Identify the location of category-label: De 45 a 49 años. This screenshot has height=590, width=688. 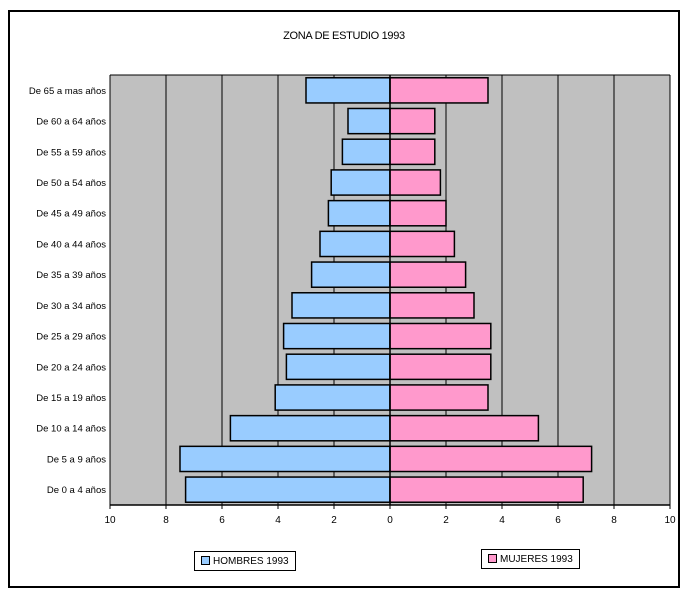
(71, 214).